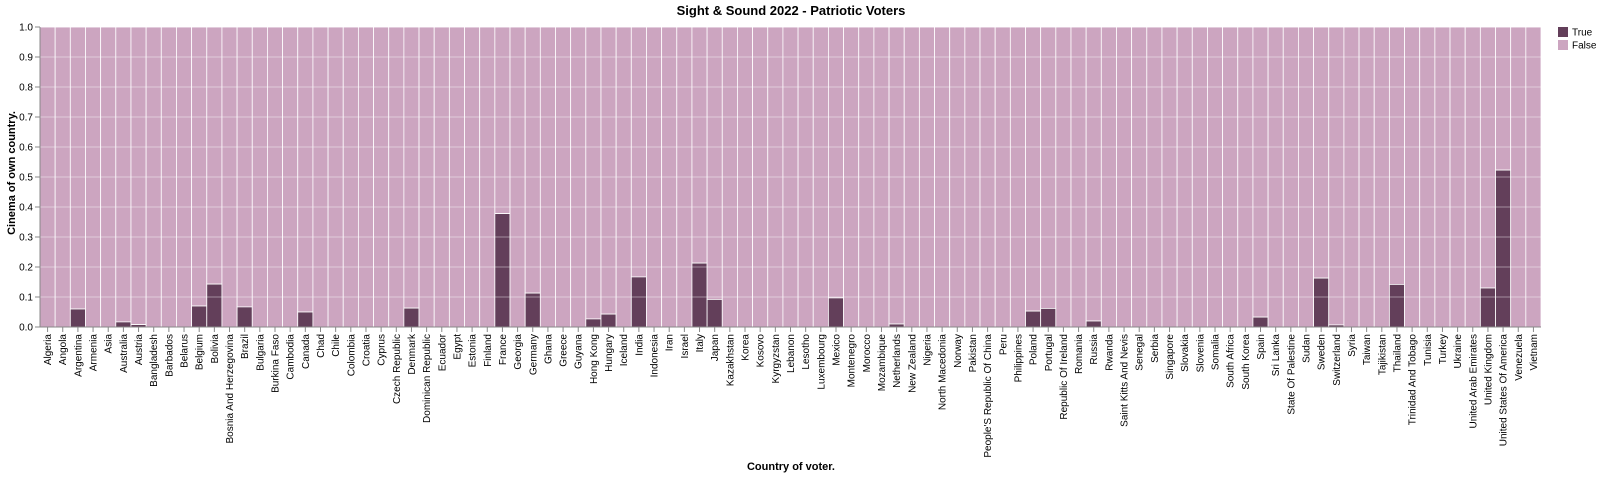  Describe the element at coordinates (412, 354) in the screenshot. I see `x-tick-label: Denmark` at that location.